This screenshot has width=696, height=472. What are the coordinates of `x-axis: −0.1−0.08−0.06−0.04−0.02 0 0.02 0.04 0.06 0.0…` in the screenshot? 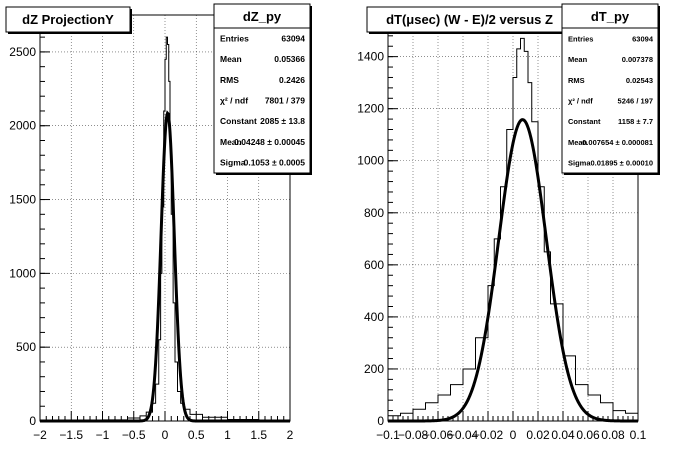 It's located at (511, 426).